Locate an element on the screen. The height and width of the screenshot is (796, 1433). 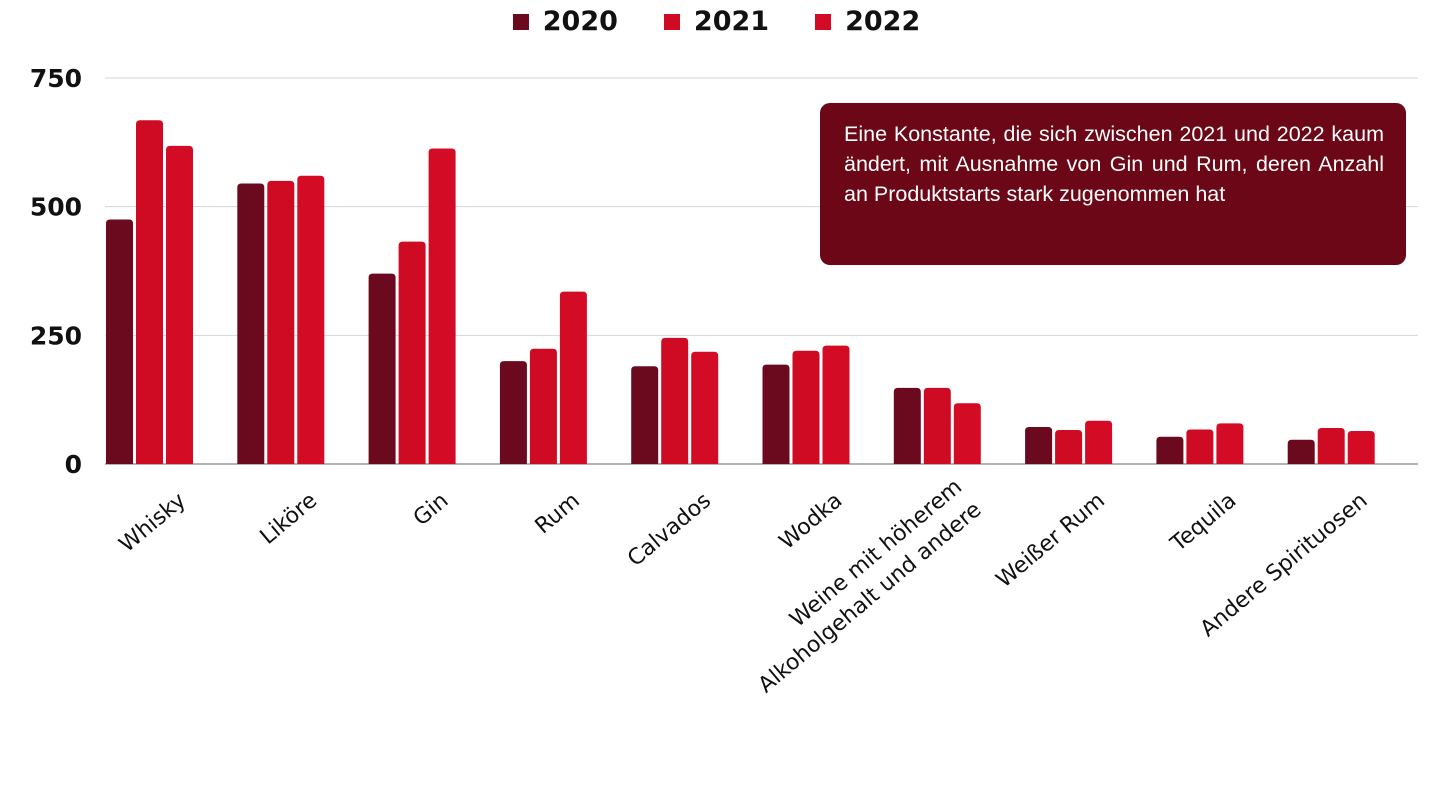
legend-swatch-2022 is located at coordinates (823, 21).